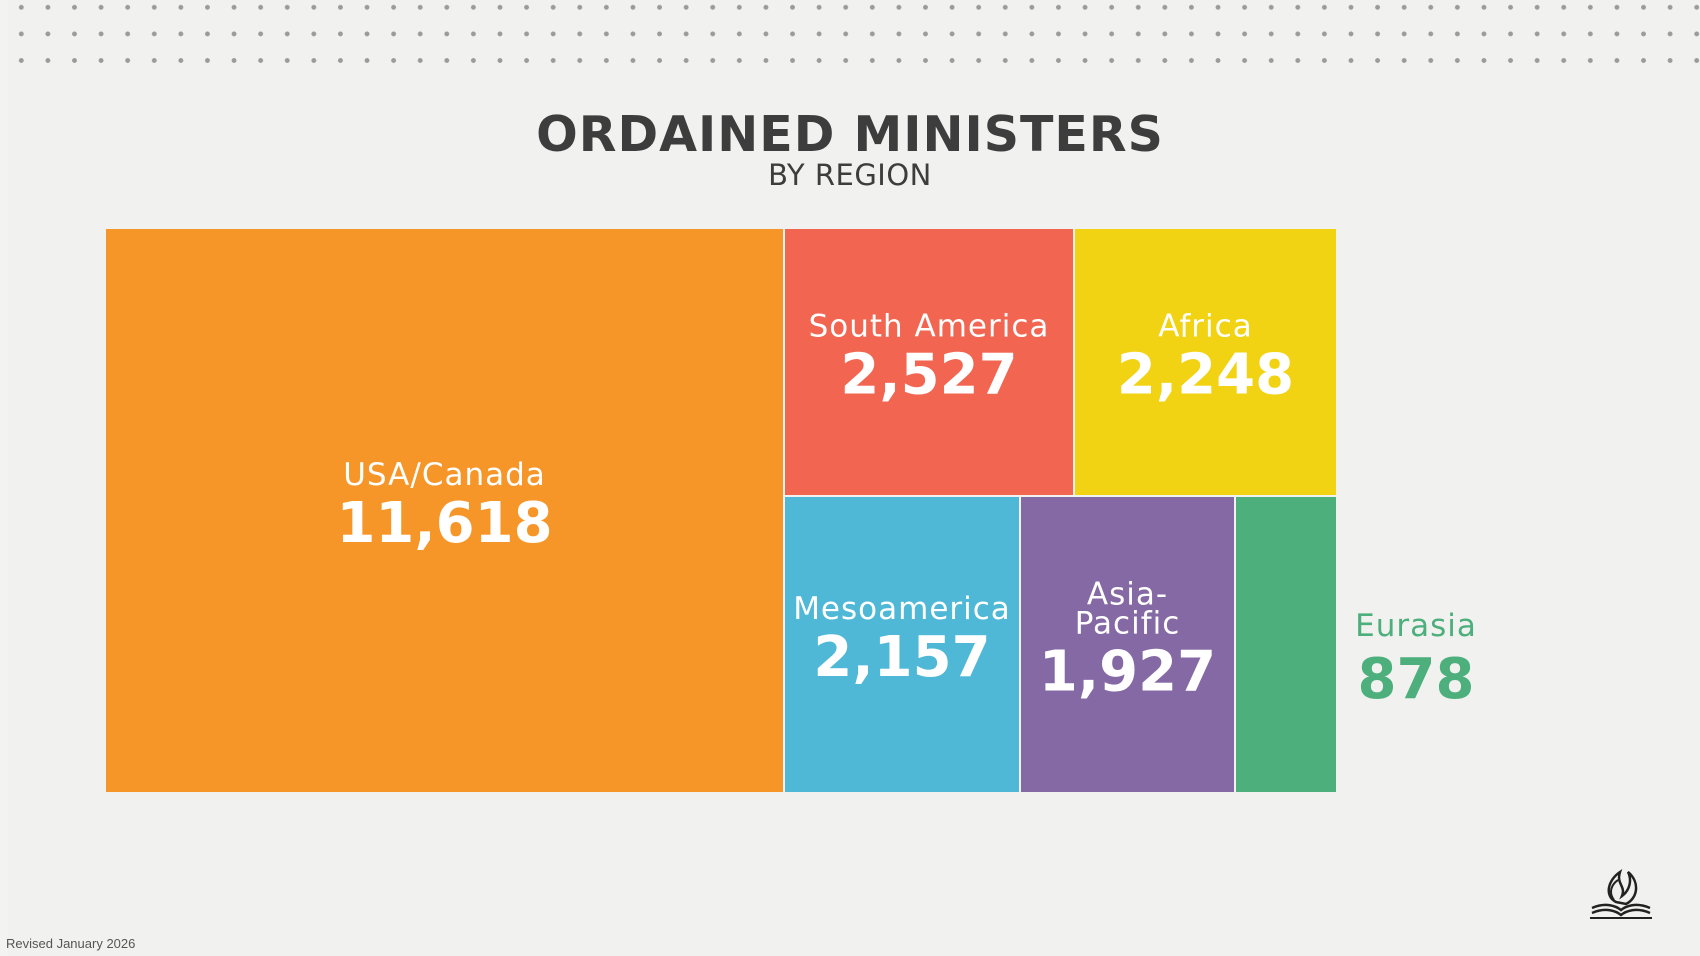  What do you see at coordinates (928, 375) in the screenshot?
I see `region-value-south-america: 2,527` at bounding box center [928, 375].